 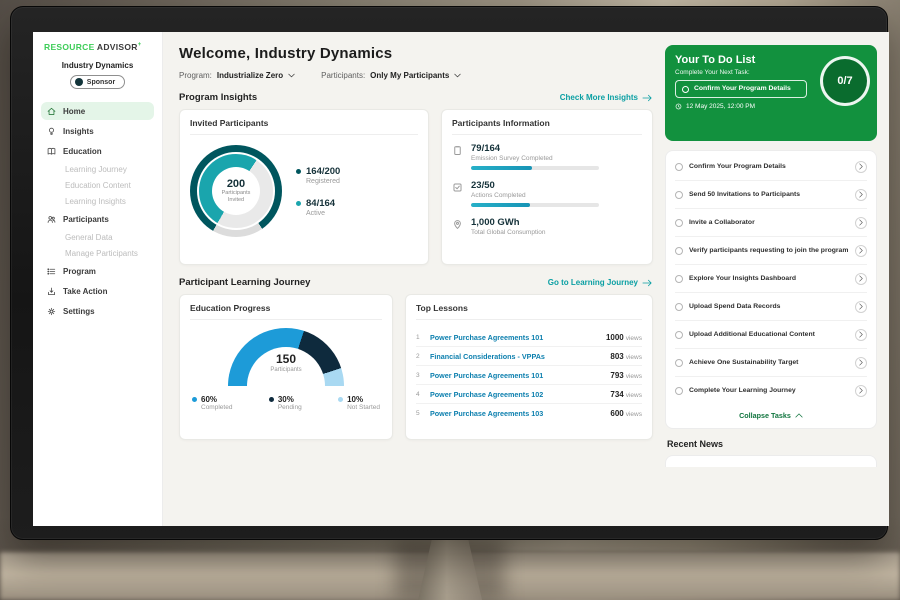 What do you see at coordinates (771, 195) in the screenshot?
I see `task-row-send-invitations: Send 50 Invitations to Participants` at bounding box center [771, 195].